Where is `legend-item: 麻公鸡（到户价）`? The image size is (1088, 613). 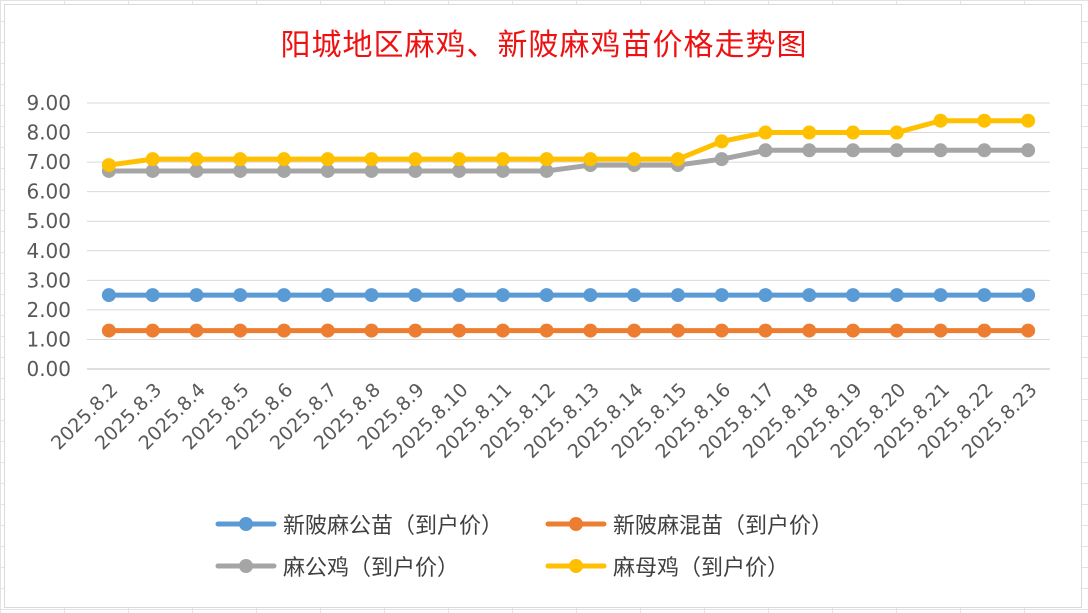
legend-item: 麻公鸡（到户价） is located at coordinates (380, 566).